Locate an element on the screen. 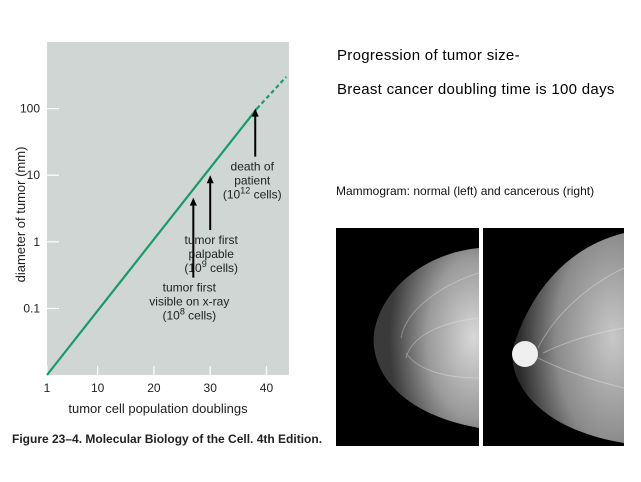 Image resolution: width=641 pixels, height=482 pixels. y-tick-label: 0.1 is located at coordinates (31, 308).